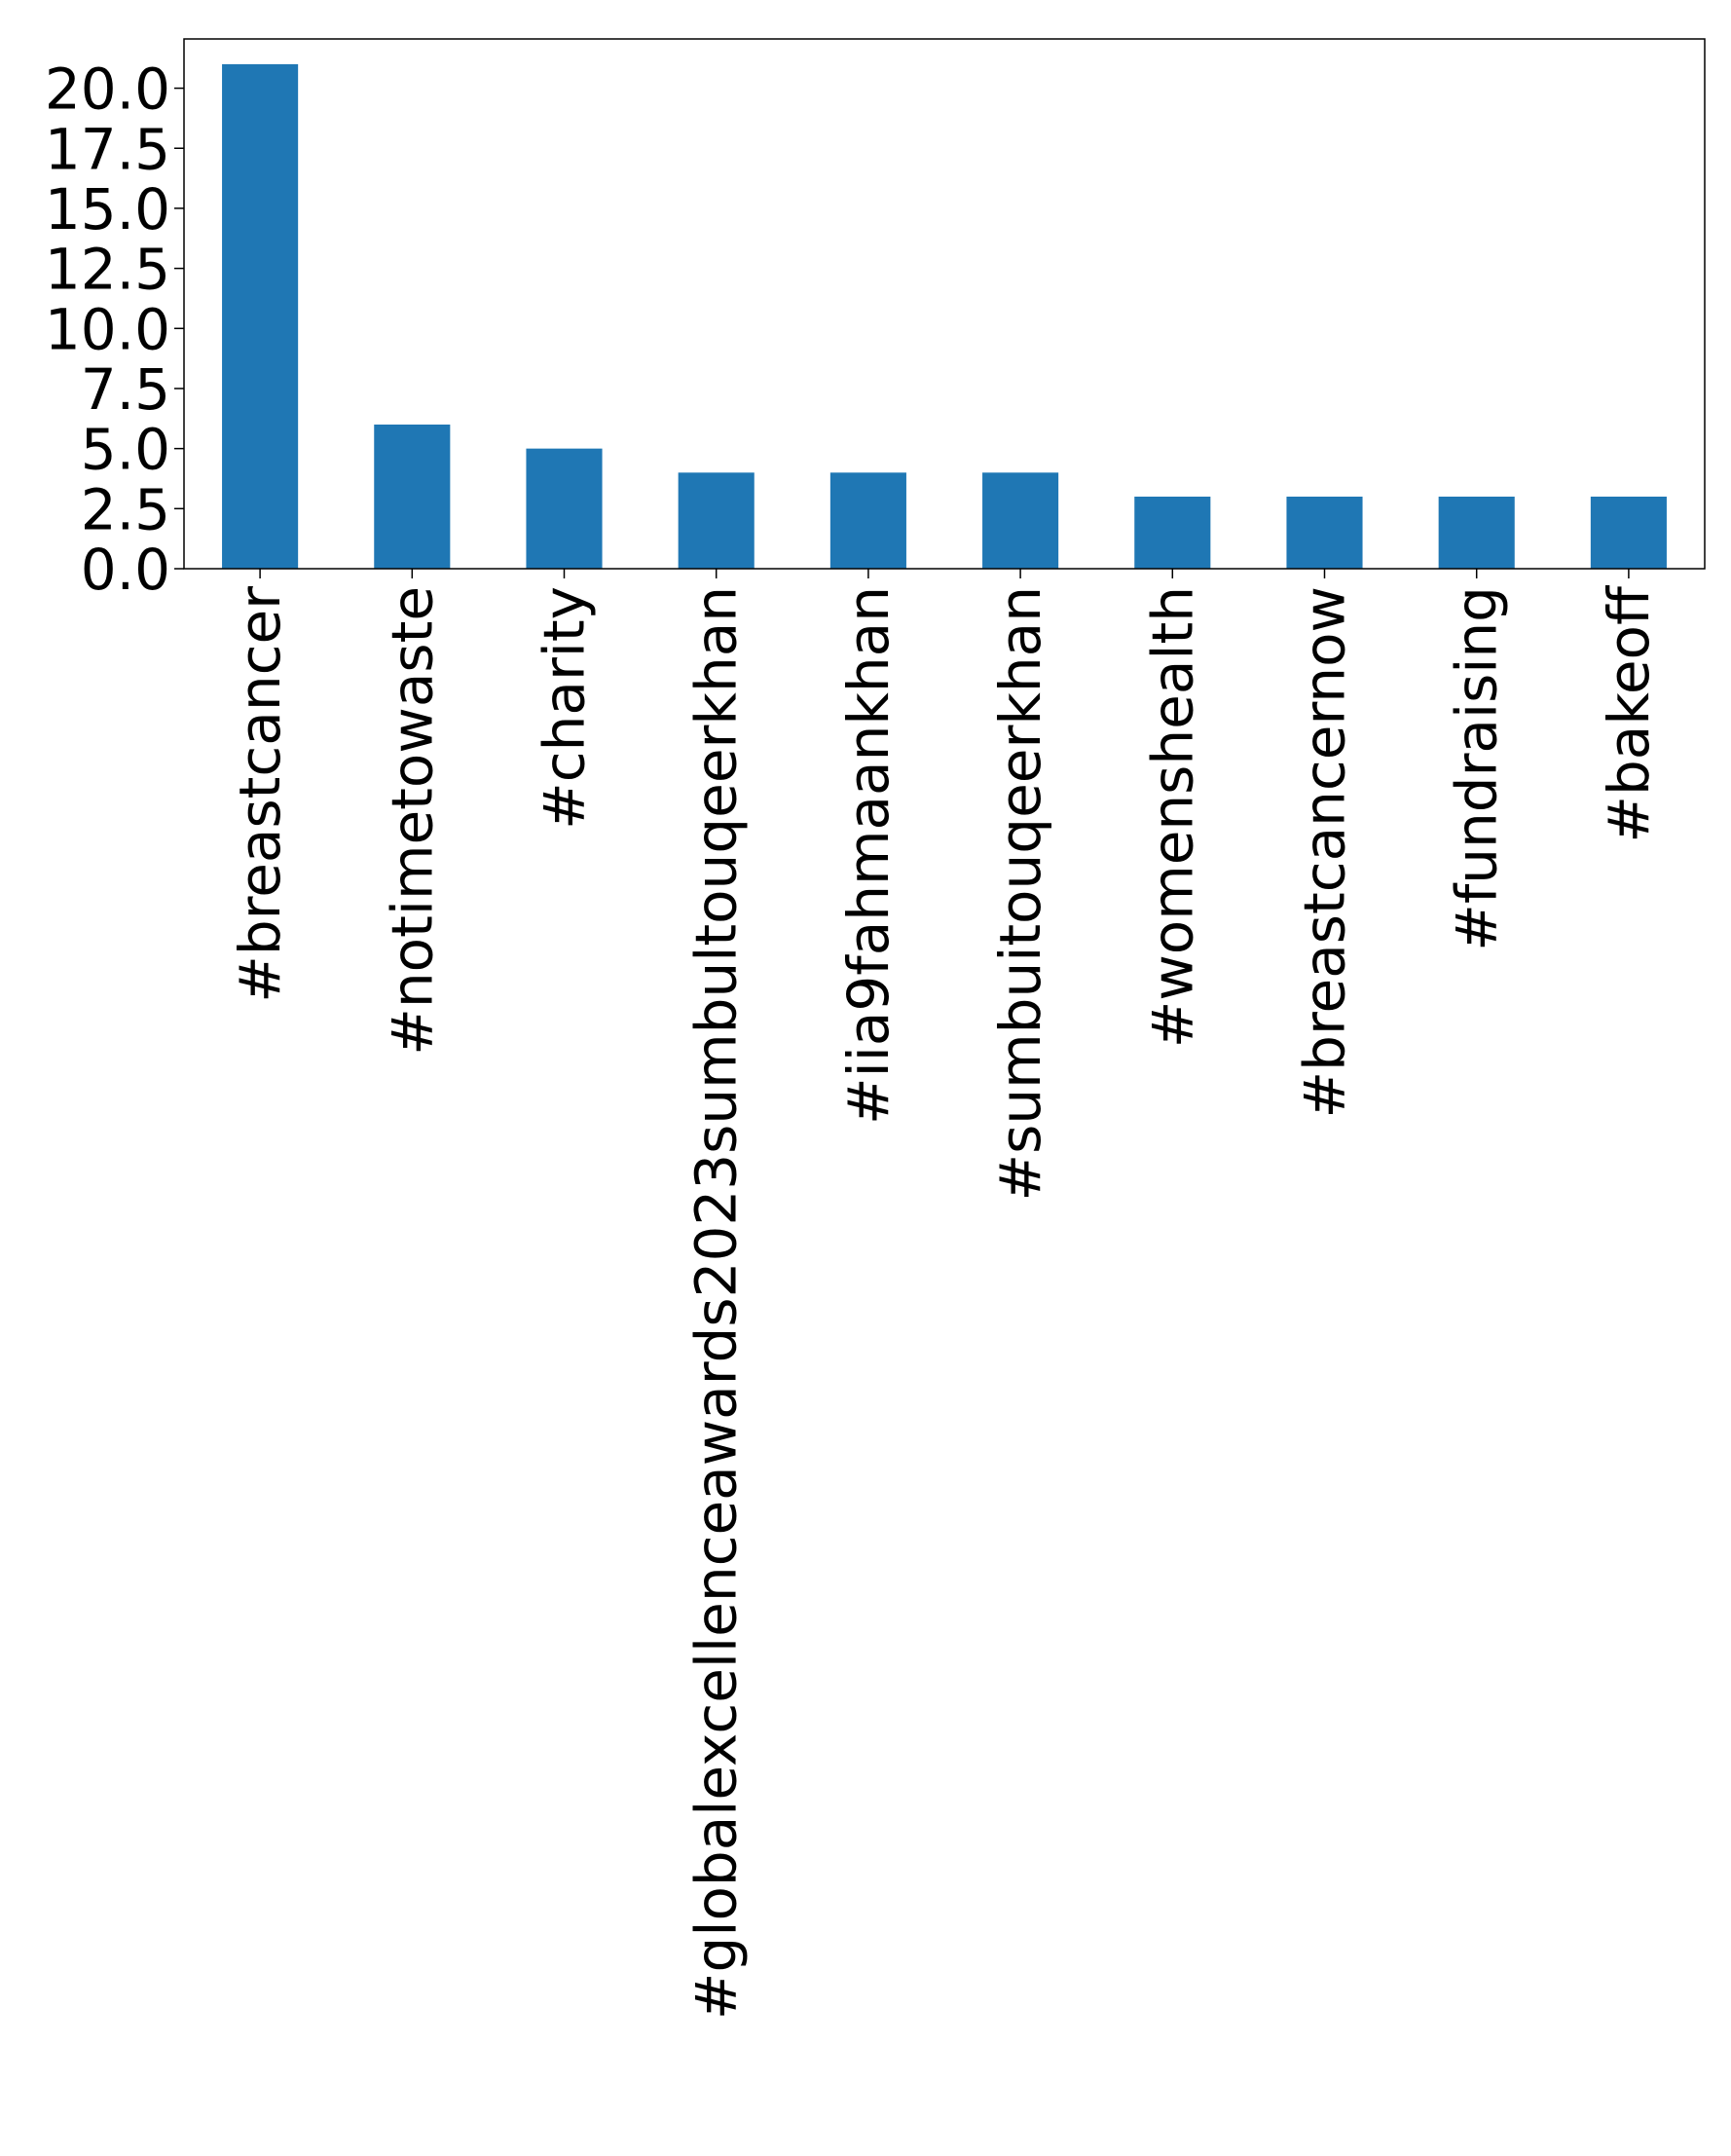 The height and width of the screenshot is (2156, 1731). Describe the element at coordinates (260, 794) in the screenshot. I see `x-tick-label: #breastcancer` at that location.